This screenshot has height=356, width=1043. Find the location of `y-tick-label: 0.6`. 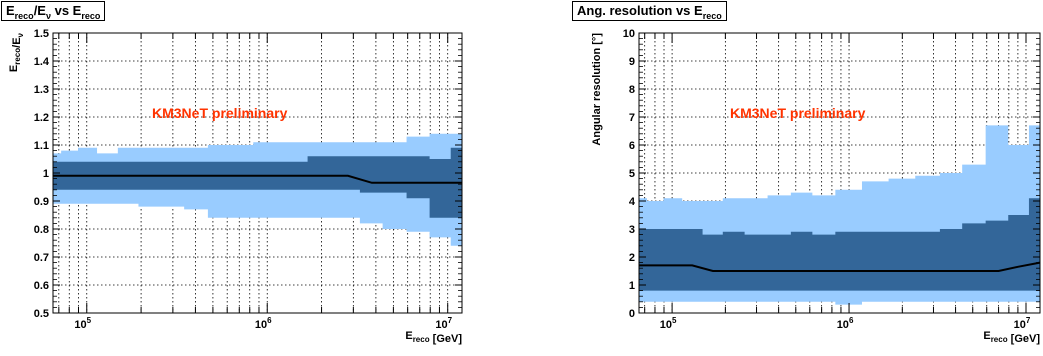

y-tick-label: 0.6 is located at coordinates (41, 286).